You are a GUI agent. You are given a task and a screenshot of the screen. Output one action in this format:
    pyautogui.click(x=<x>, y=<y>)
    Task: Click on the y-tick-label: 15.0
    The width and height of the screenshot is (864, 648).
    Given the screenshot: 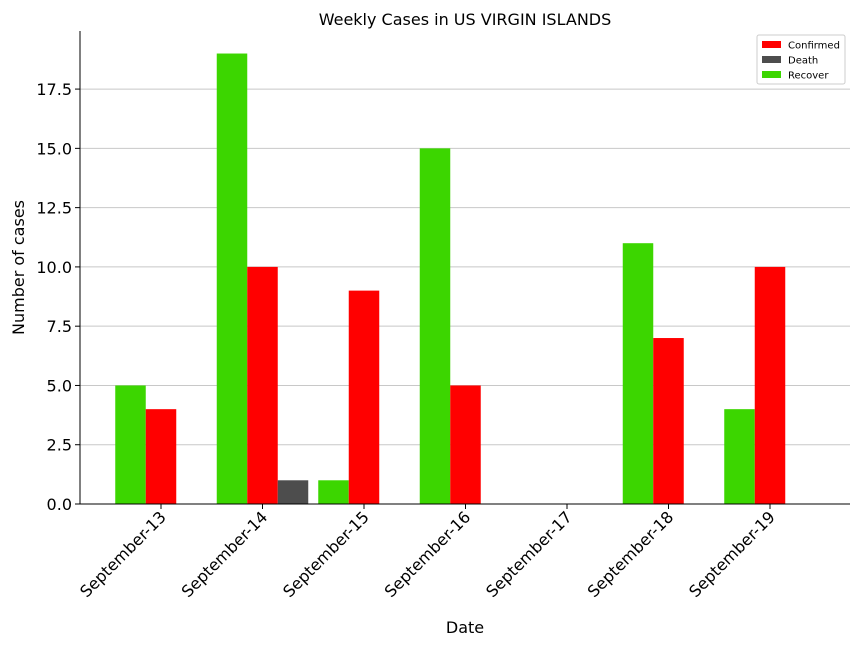 What is the action you would take?
    pyautogui.click(x=54, y=148)
    